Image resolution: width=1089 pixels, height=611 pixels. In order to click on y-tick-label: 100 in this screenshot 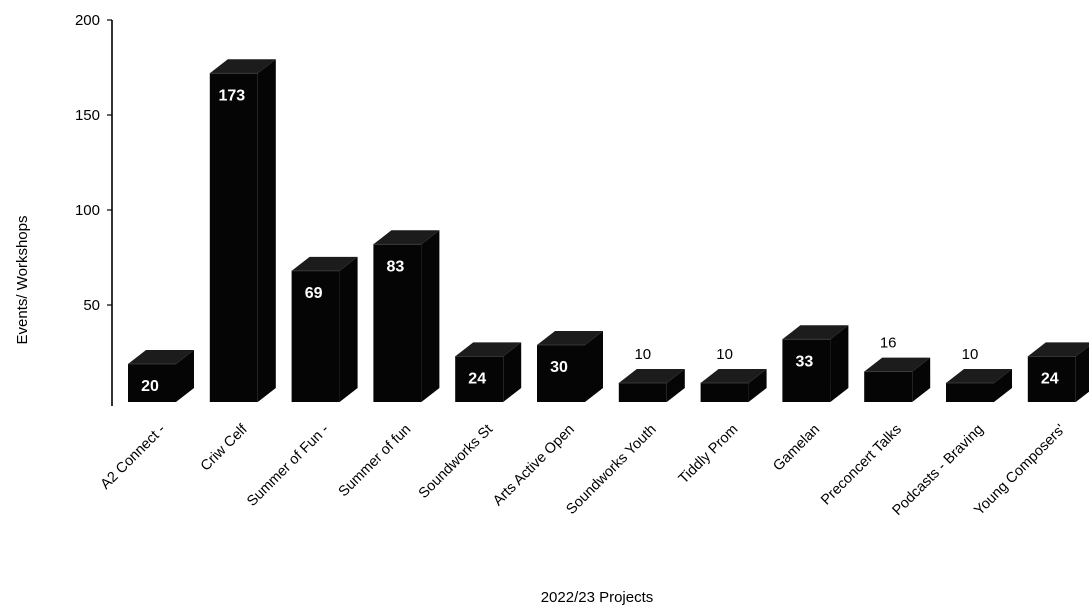, I will do `click(87, 210)`.